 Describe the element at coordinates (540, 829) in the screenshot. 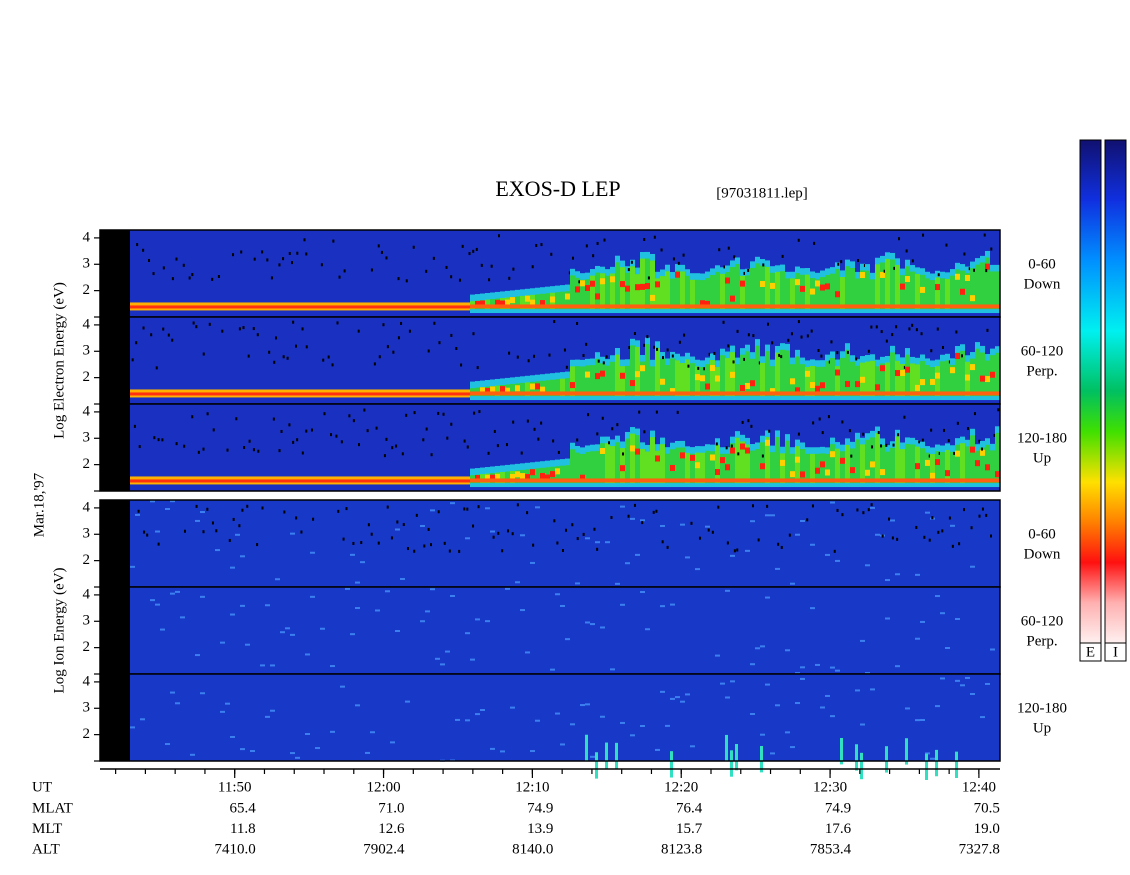

I see `ephemeris-value: 13.9` at that location.